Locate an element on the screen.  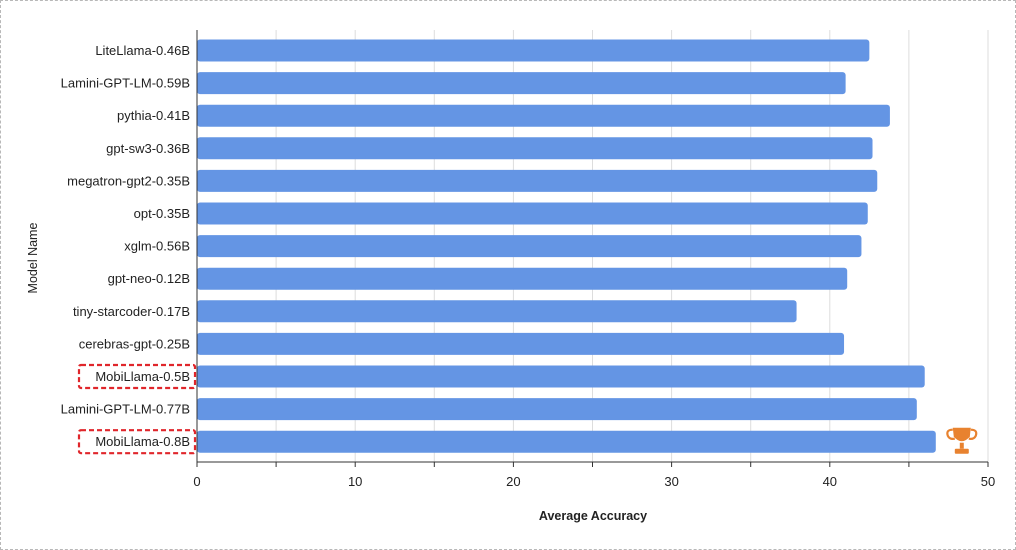
y-axis-title: Model Name is located at coordinates (33, 258).